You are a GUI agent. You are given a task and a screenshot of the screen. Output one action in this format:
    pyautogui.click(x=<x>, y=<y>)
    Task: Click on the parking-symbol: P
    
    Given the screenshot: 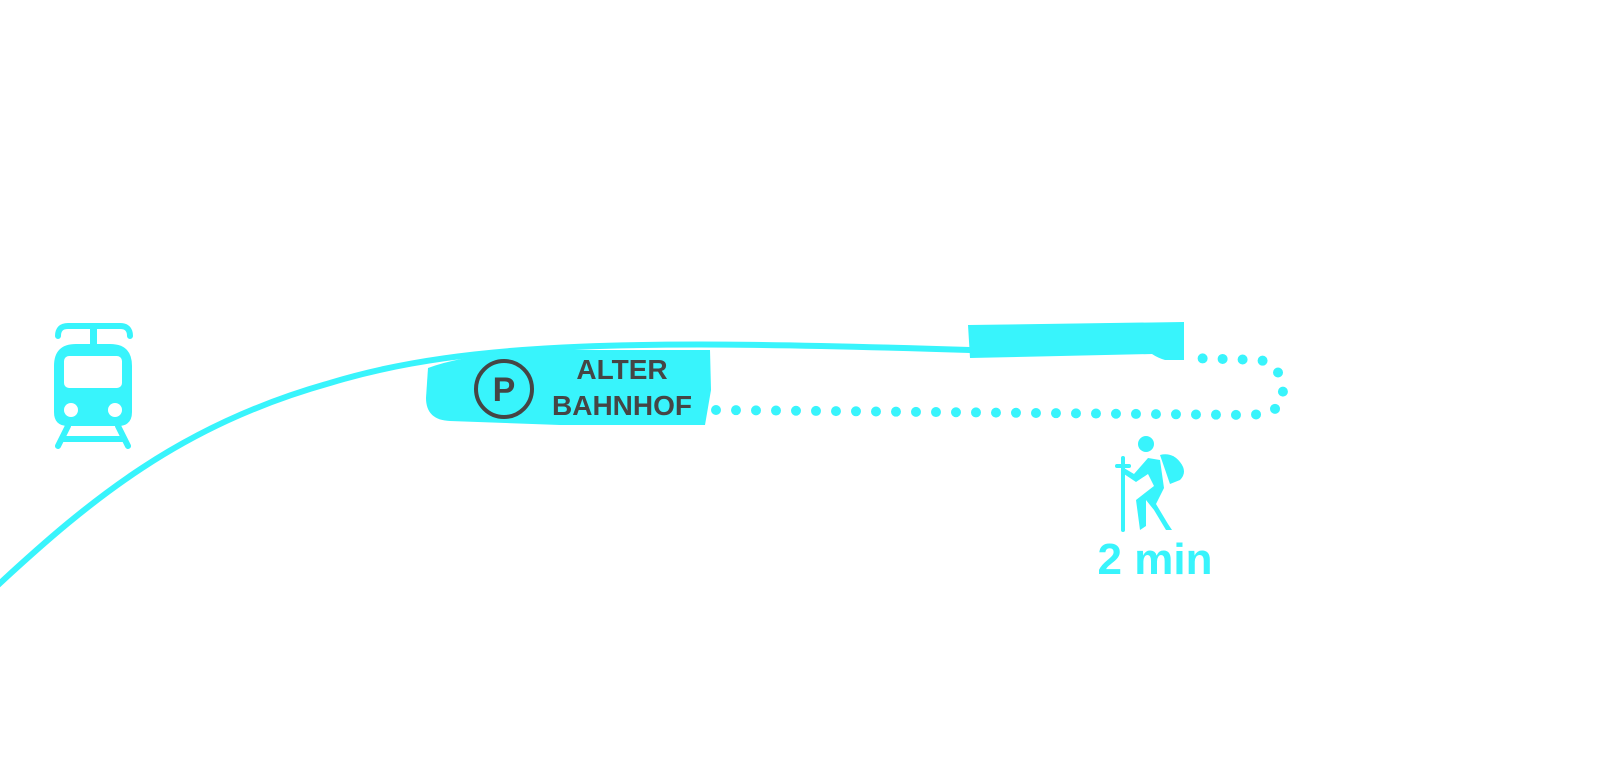 What is the action you would take?
    pyautogui.click(x=504, y=390)
    